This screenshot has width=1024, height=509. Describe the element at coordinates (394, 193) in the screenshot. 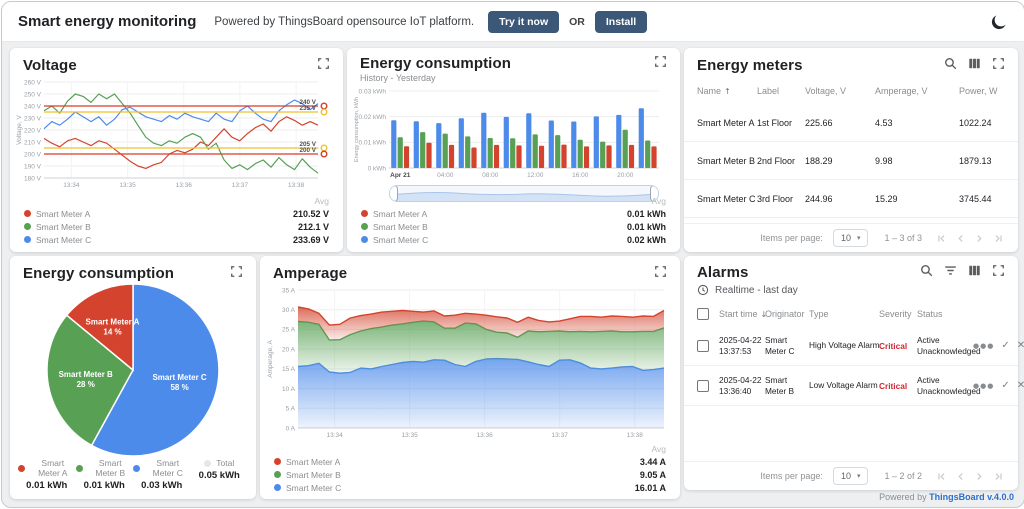

I see `slider-handle-left` at that location.